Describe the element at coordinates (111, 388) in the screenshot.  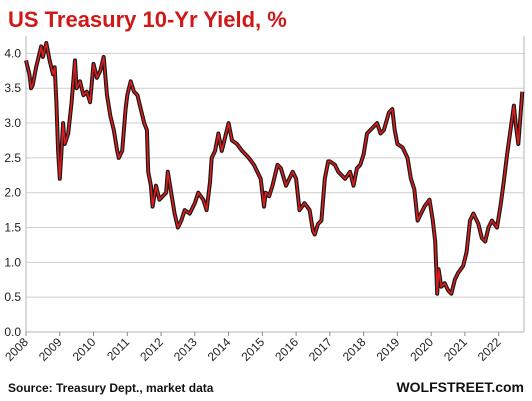
I see `source-note: Source: Treasury Dept., market data` at that location.